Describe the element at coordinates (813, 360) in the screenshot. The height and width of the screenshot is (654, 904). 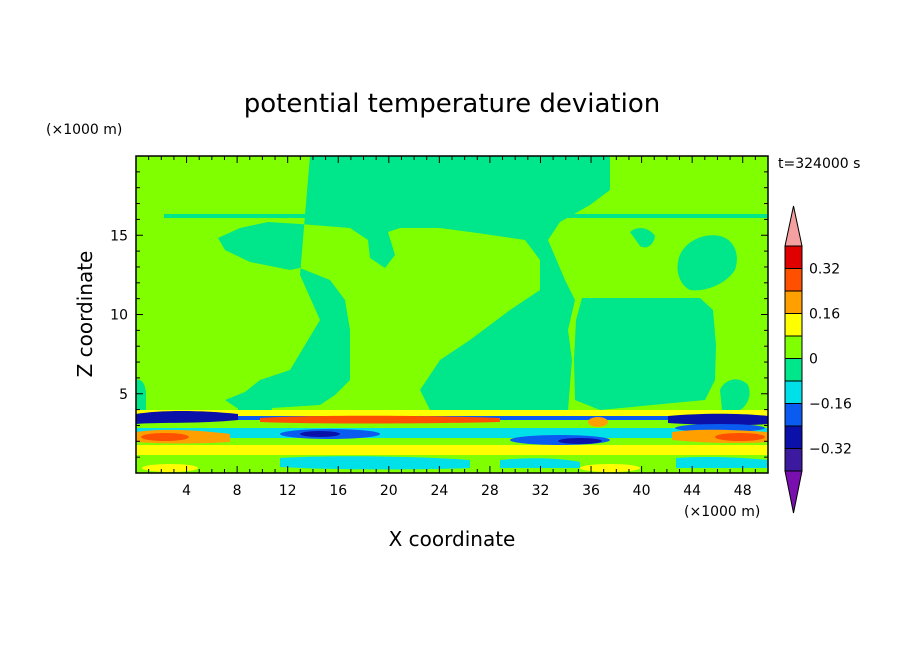
I see `colorbar-label: 0` at that location.